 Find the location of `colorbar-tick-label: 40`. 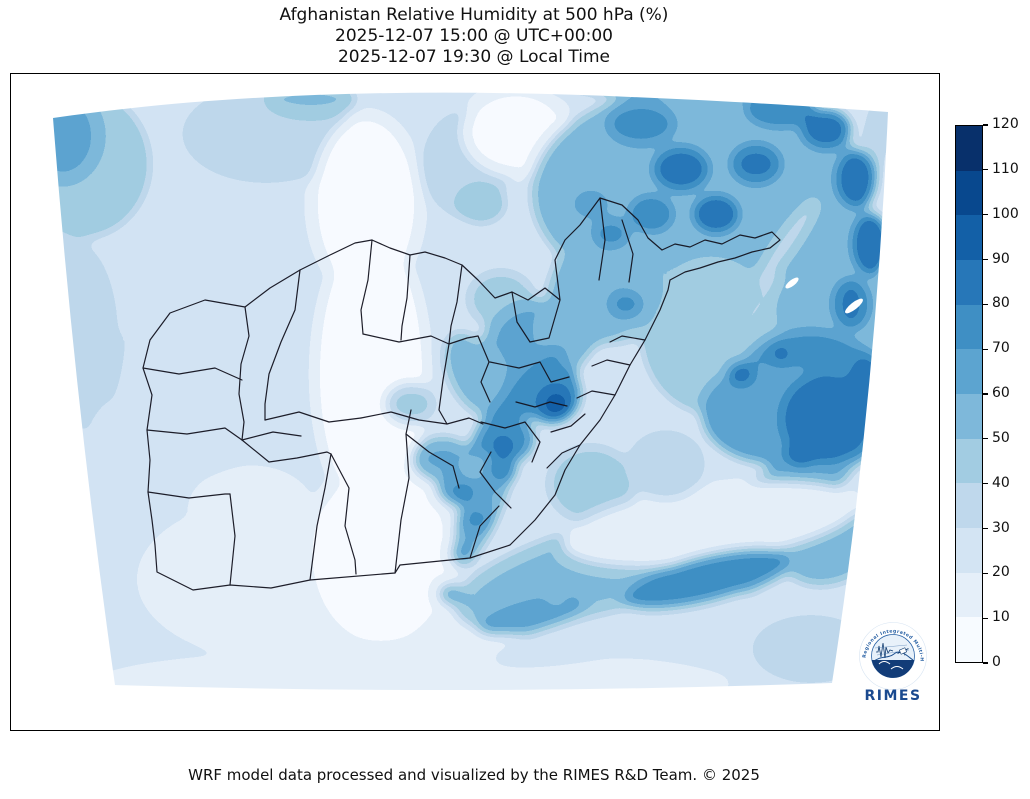

colorbar-tick-label: 40 is located at coordinates (1001, 482).